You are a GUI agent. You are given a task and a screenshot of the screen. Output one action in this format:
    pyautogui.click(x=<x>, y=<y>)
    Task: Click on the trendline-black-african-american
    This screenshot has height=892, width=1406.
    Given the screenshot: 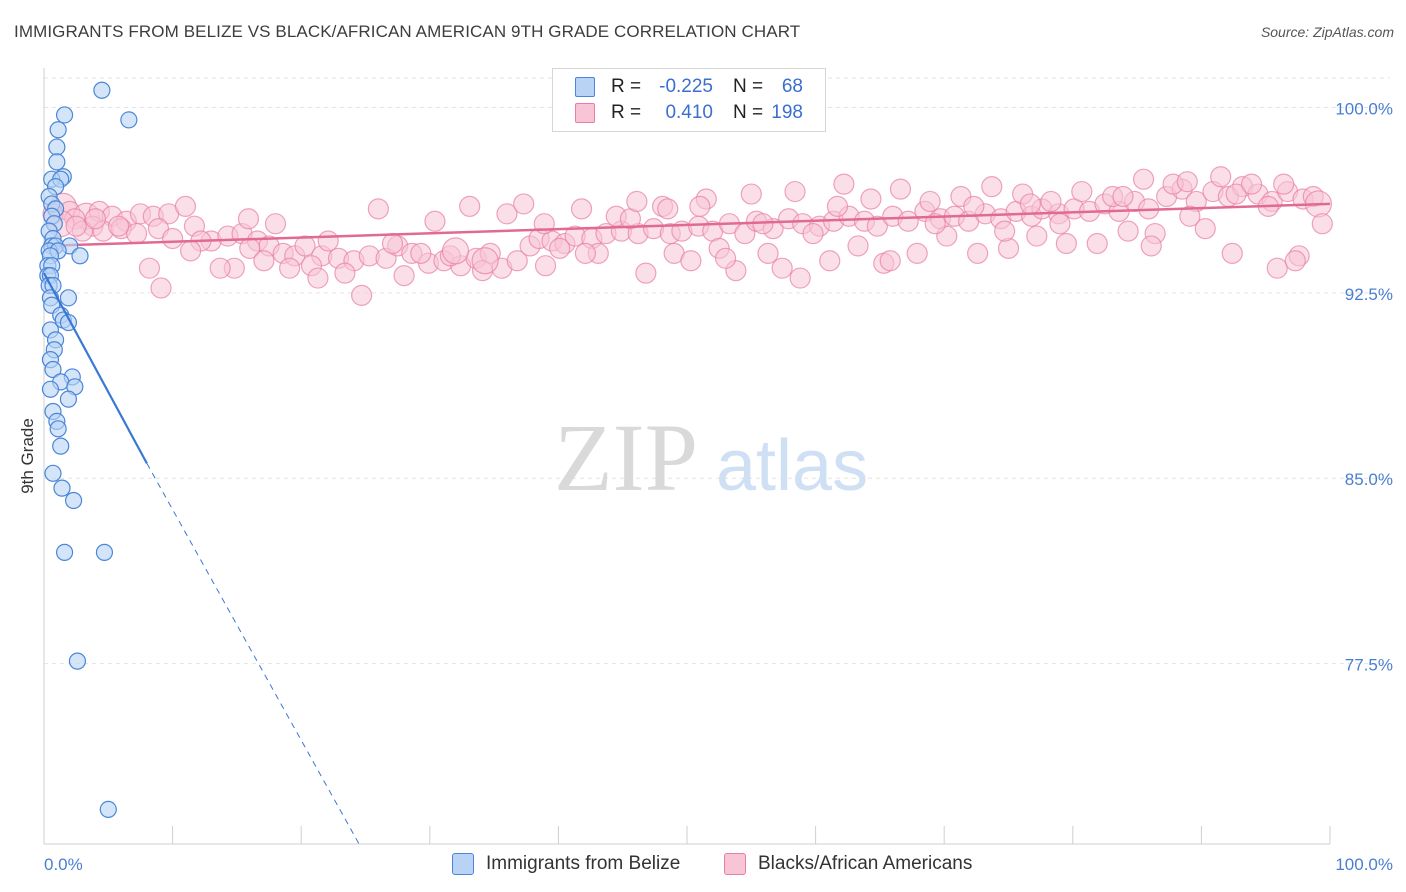 What is the action you would take?
    pyautogui.click(x=687, y=225)
    